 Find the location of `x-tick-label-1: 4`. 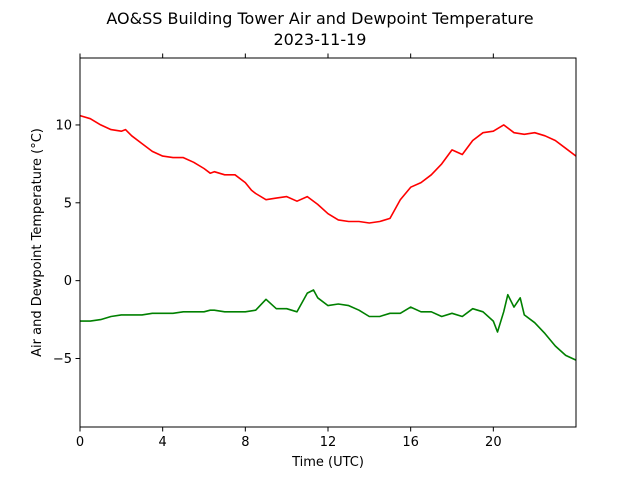

x-tick-label-1: 4 is located at coordinates (163, 442).